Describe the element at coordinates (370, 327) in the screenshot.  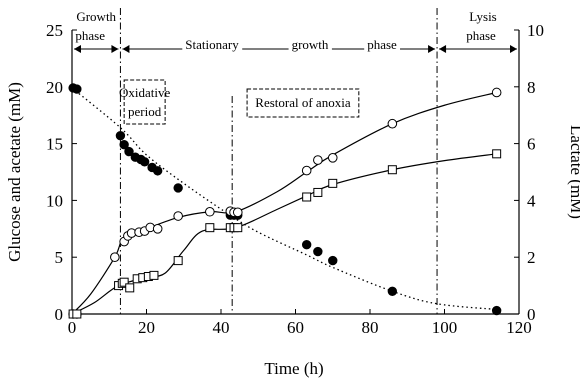
I see `x-tick-label: 80` at that location.